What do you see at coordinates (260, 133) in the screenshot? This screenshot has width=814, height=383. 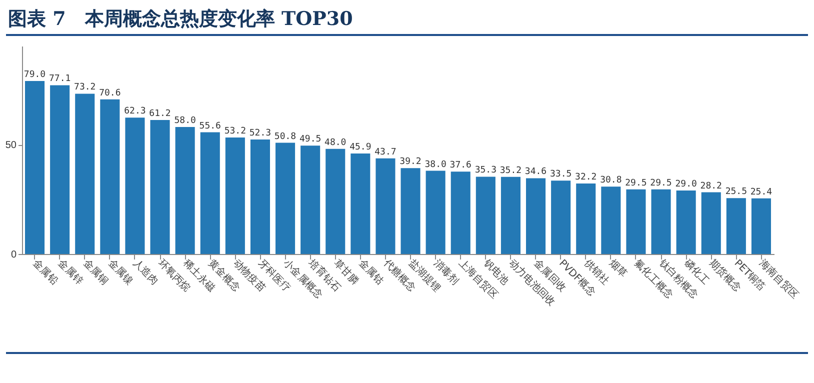 I see `data-label: 52.3` at bounding box center [260, 133].